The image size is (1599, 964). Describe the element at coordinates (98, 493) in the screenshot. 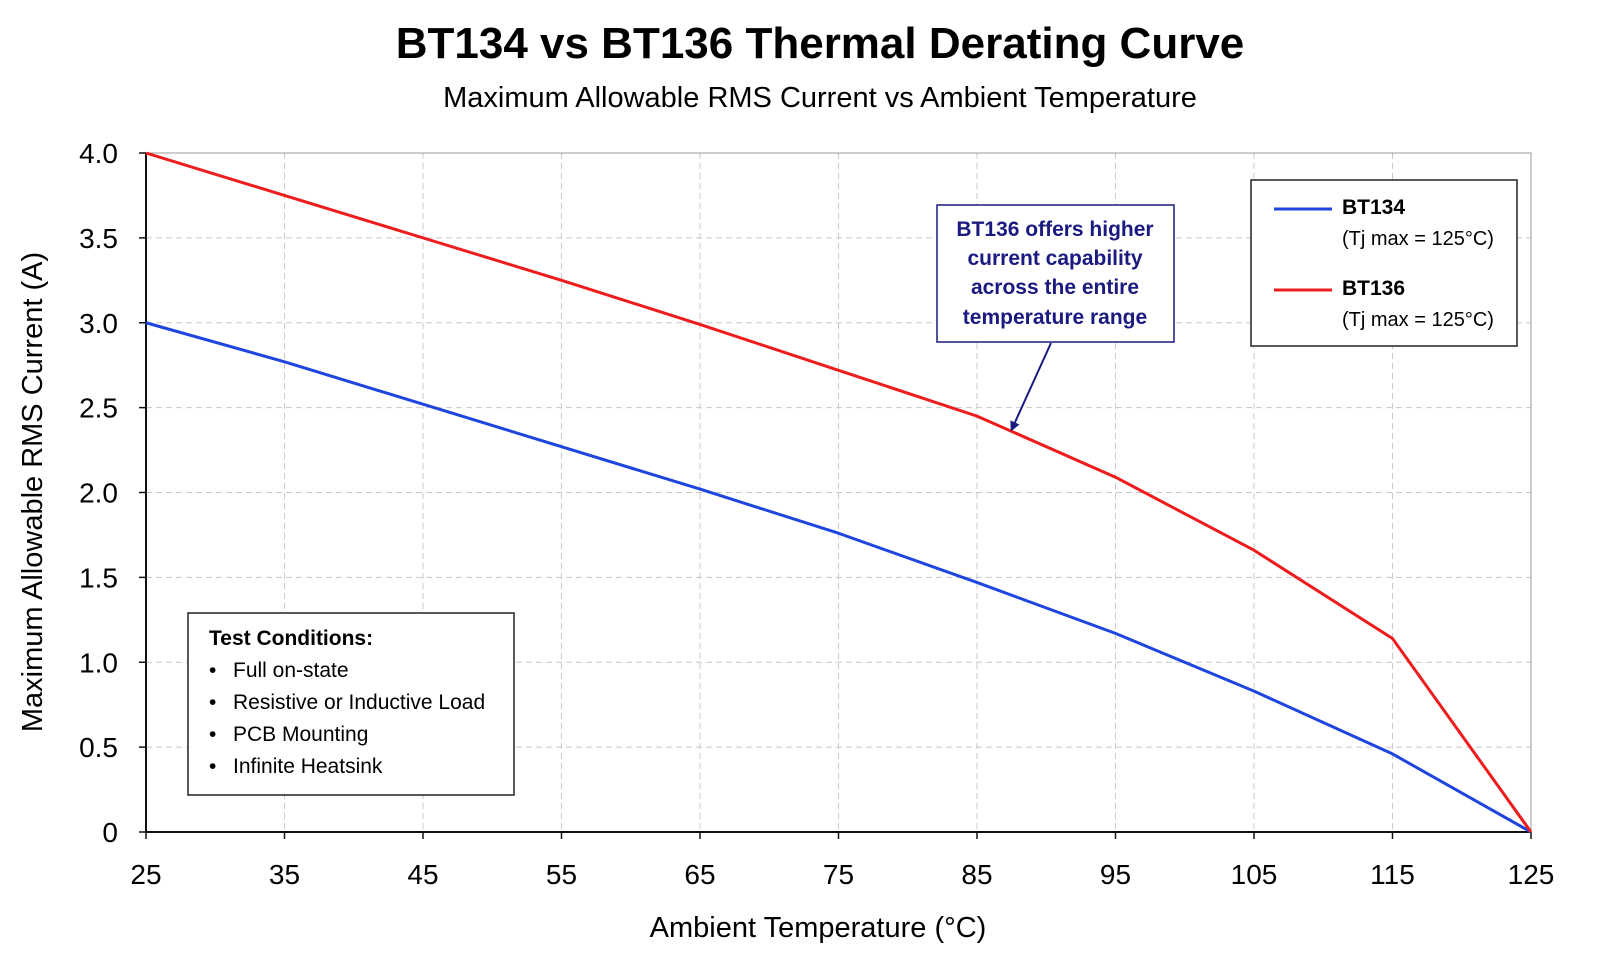

I see `y-tick-label: 2.0` at that location.